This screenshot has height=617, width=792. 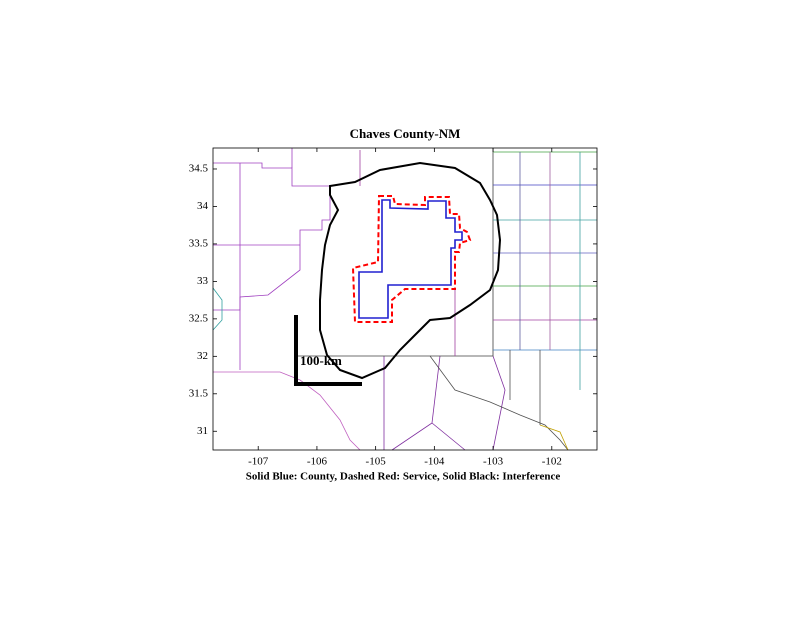 What do you see at coordinates (552, 462) in the screenshot?
I see `x-tick-label: -102` at bounding box center [552, 462].